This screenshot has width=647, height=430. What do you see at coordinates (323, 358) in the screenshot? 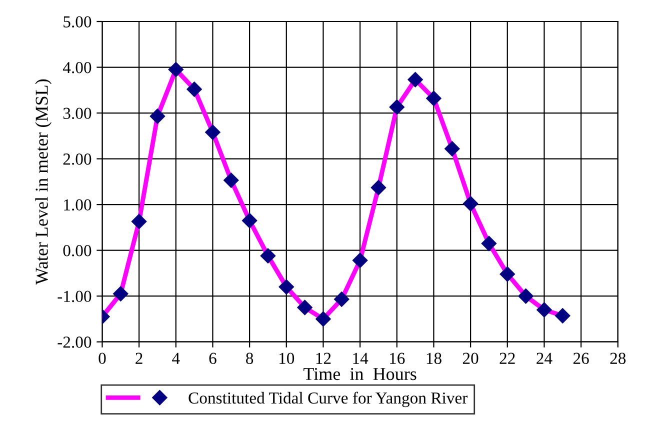
I see `x-tick-label: 12` at bounding box center [323, 358].